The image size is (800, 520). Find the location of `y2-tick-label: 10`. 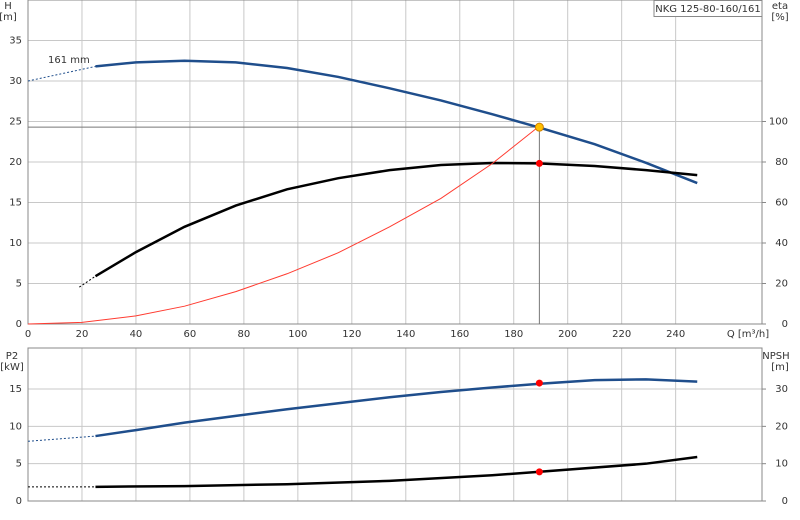

y2-tick-label: 10 is located at coordinates (781, 464).